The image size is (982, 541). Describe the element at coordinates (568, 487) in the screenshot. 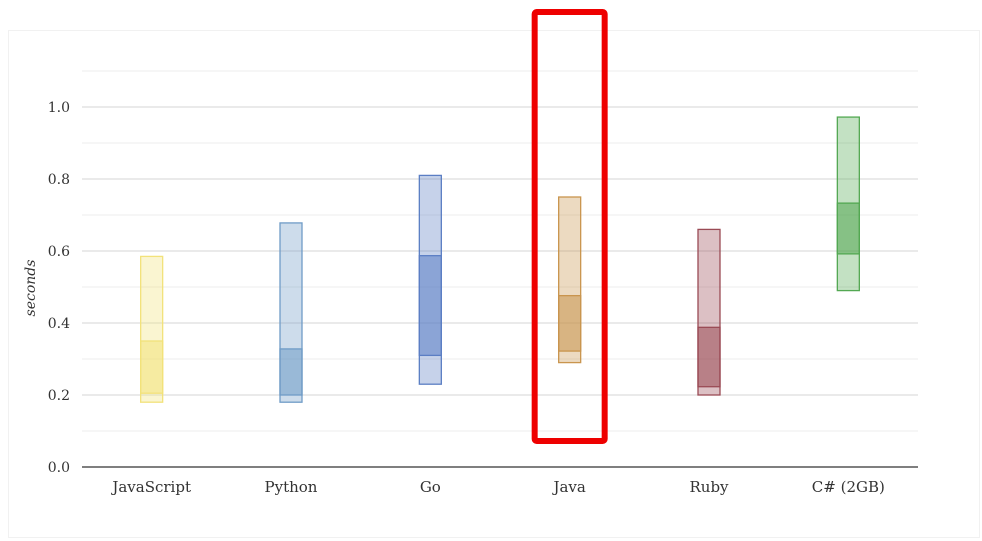

I see `x-tick-label: Java` at that location.